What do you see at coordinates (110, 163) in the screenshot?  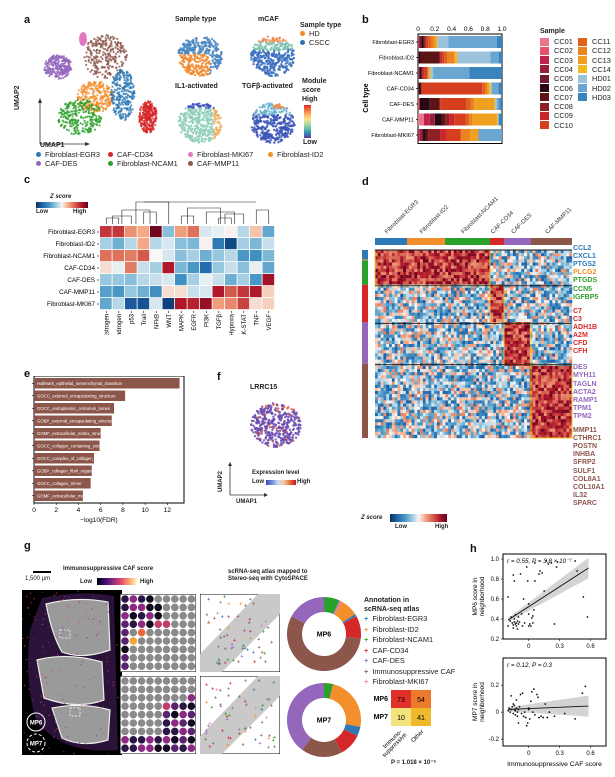 I see `cluster-dot-icon` at bounding box center [110, 163].